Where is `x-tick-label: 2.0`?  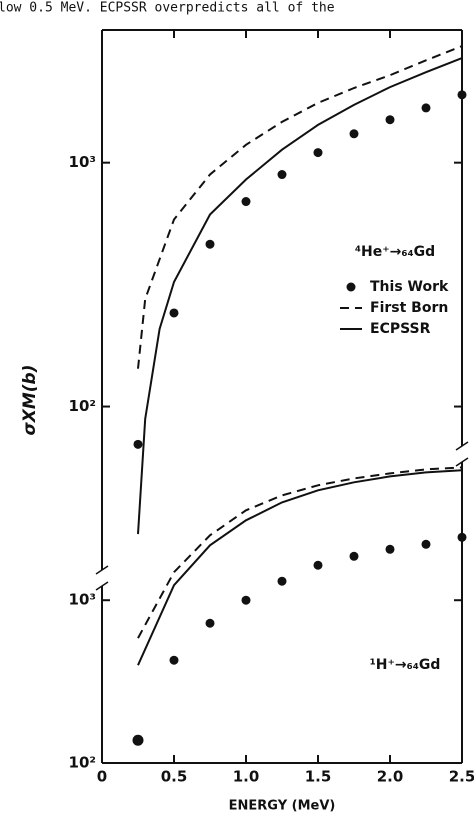
x-tick-label: 2.0 is located at coordinates (390, 777).